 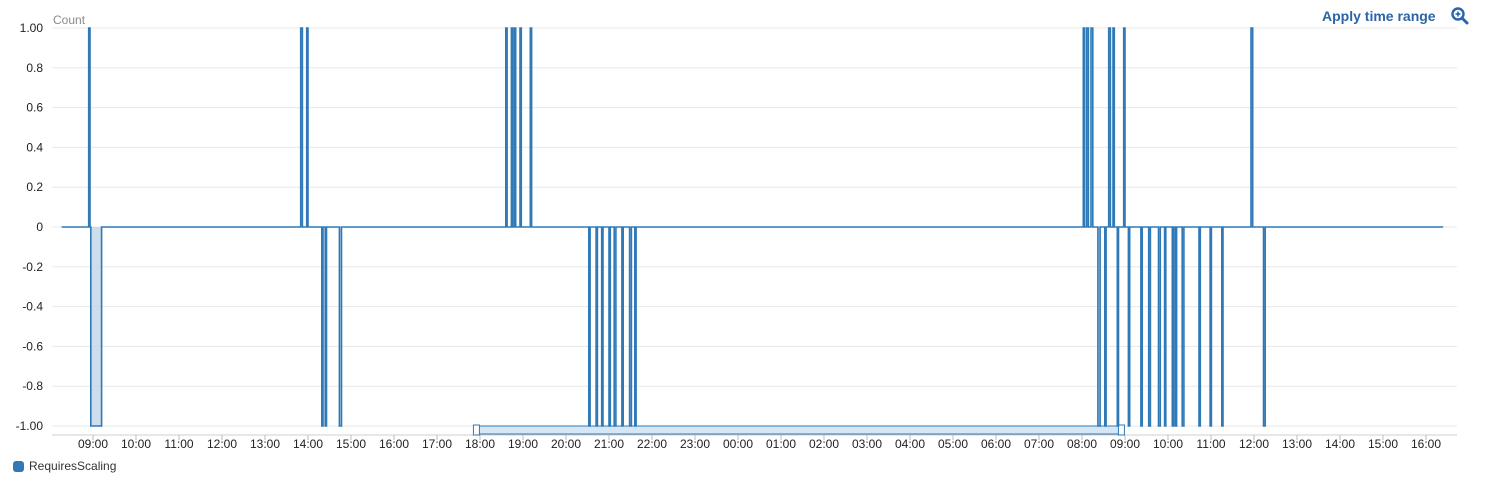 I want to click on x-tick-label: 18:00, so click(x=480, y=444).